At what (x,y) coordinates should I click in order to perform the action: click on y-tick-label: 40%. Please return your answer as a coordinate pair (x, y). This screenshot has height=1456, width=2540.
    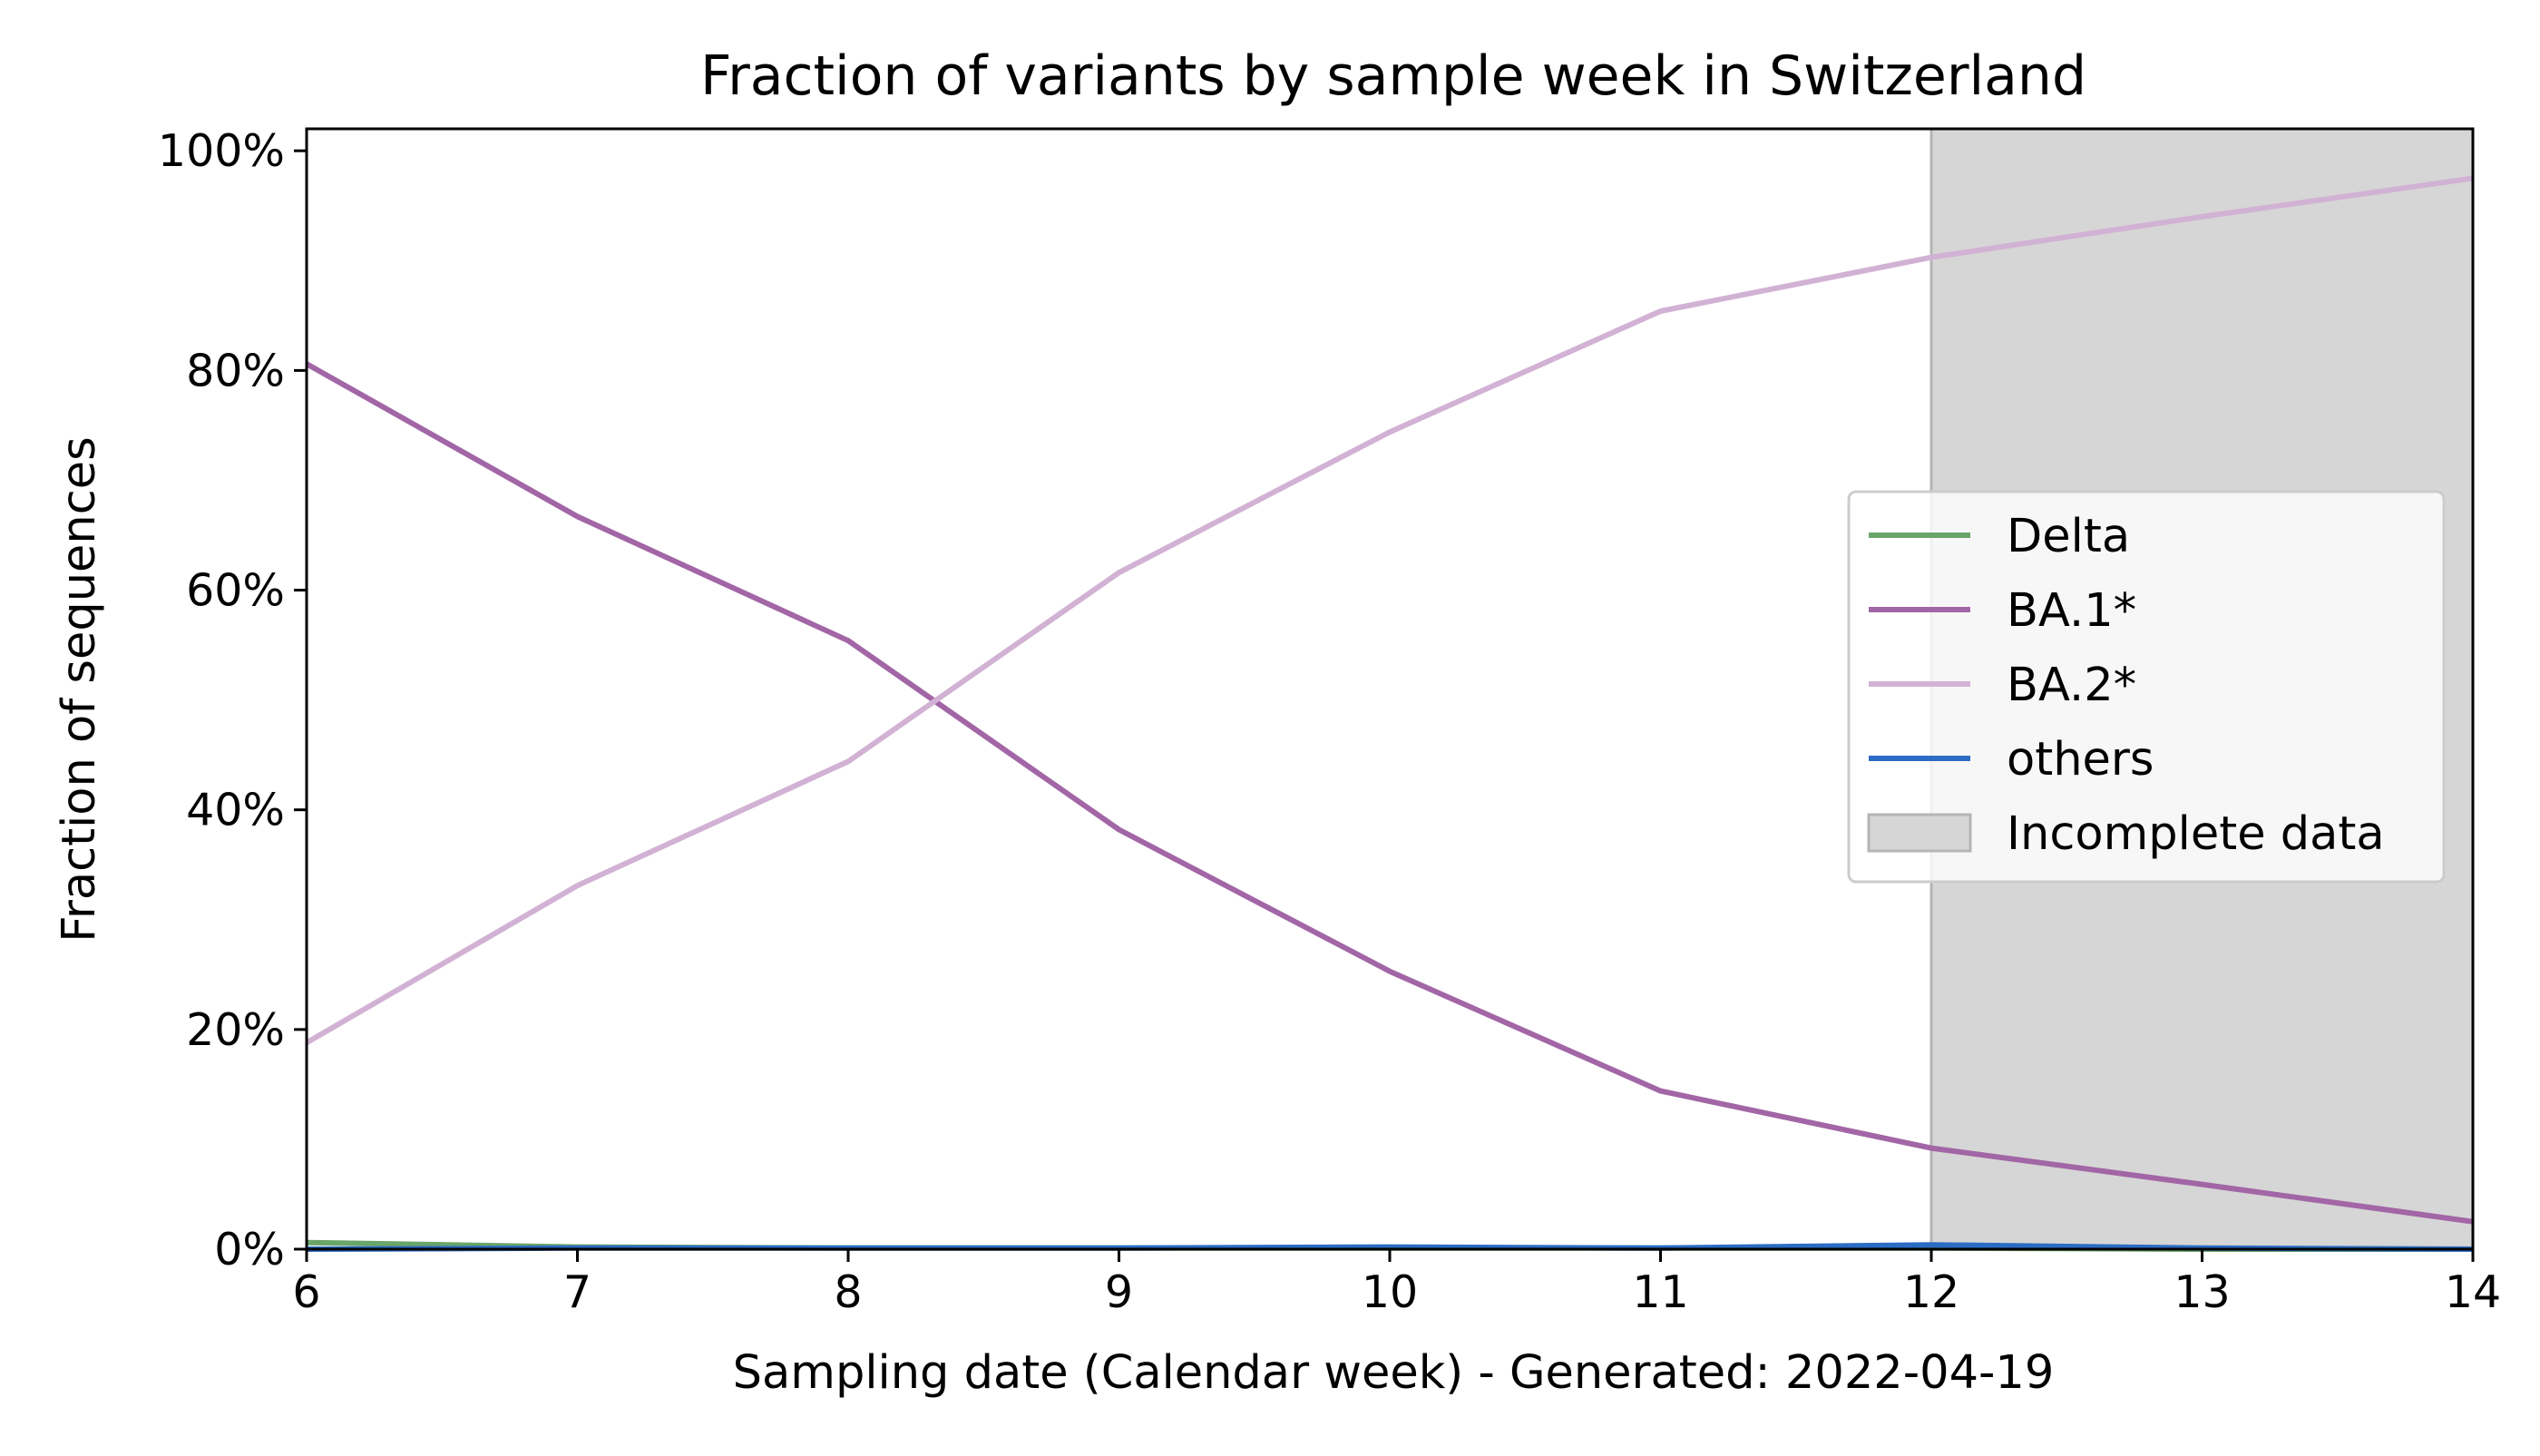
    Looking at the image, I should click on (236, 811).